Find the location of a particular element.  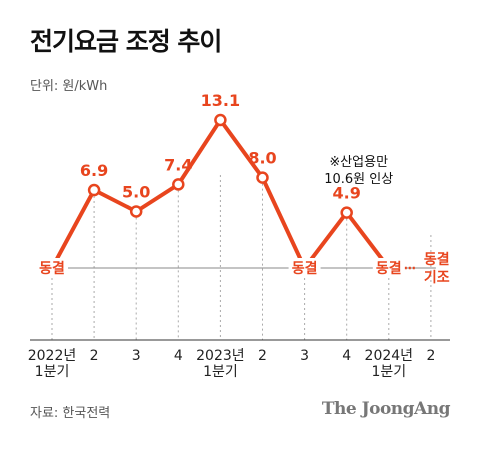

marker-layer is located at coordinates (220, 166).